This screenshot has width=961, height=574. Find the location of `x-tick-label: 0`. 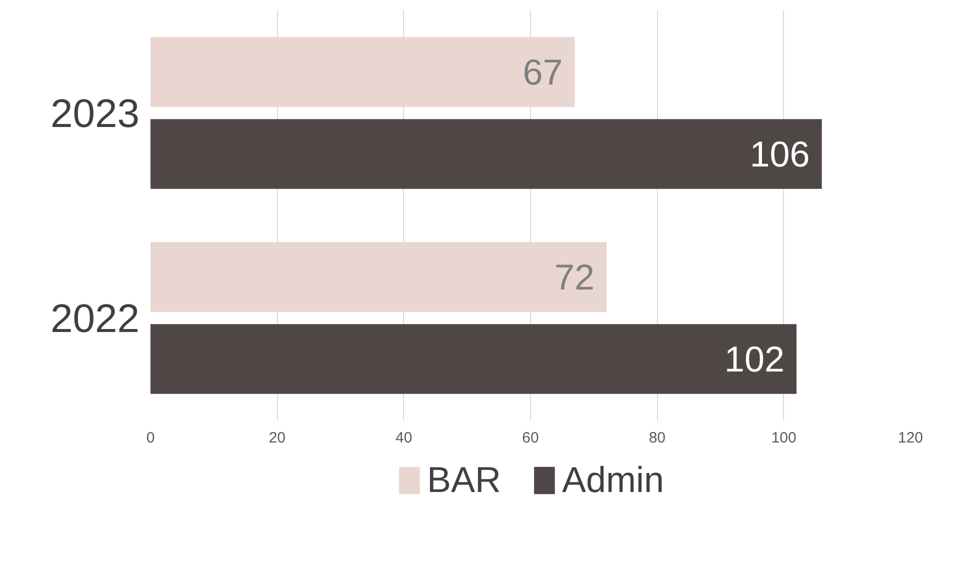

x-tick-label: 0 is located at coordinates (150, 438).